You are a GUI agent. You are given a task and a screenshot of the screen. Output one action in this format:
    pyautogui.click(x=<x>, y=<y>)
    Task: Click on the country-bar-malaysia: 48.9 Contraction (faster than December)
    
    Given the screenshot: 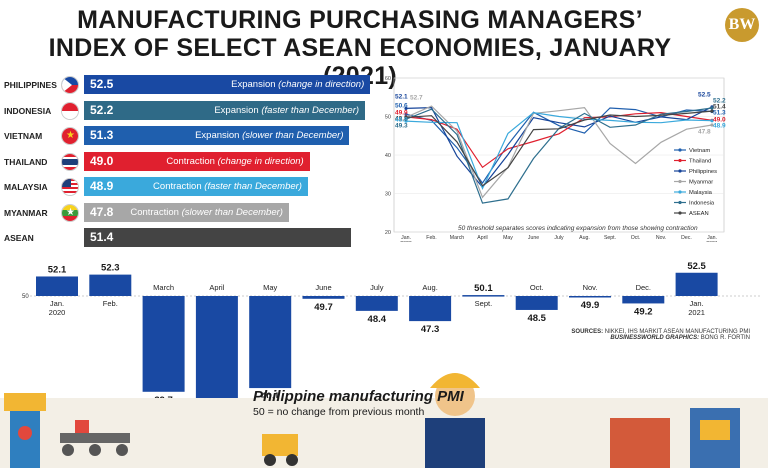 What is the action you would take?
    pyautogui.click(x=196, y=186)
    